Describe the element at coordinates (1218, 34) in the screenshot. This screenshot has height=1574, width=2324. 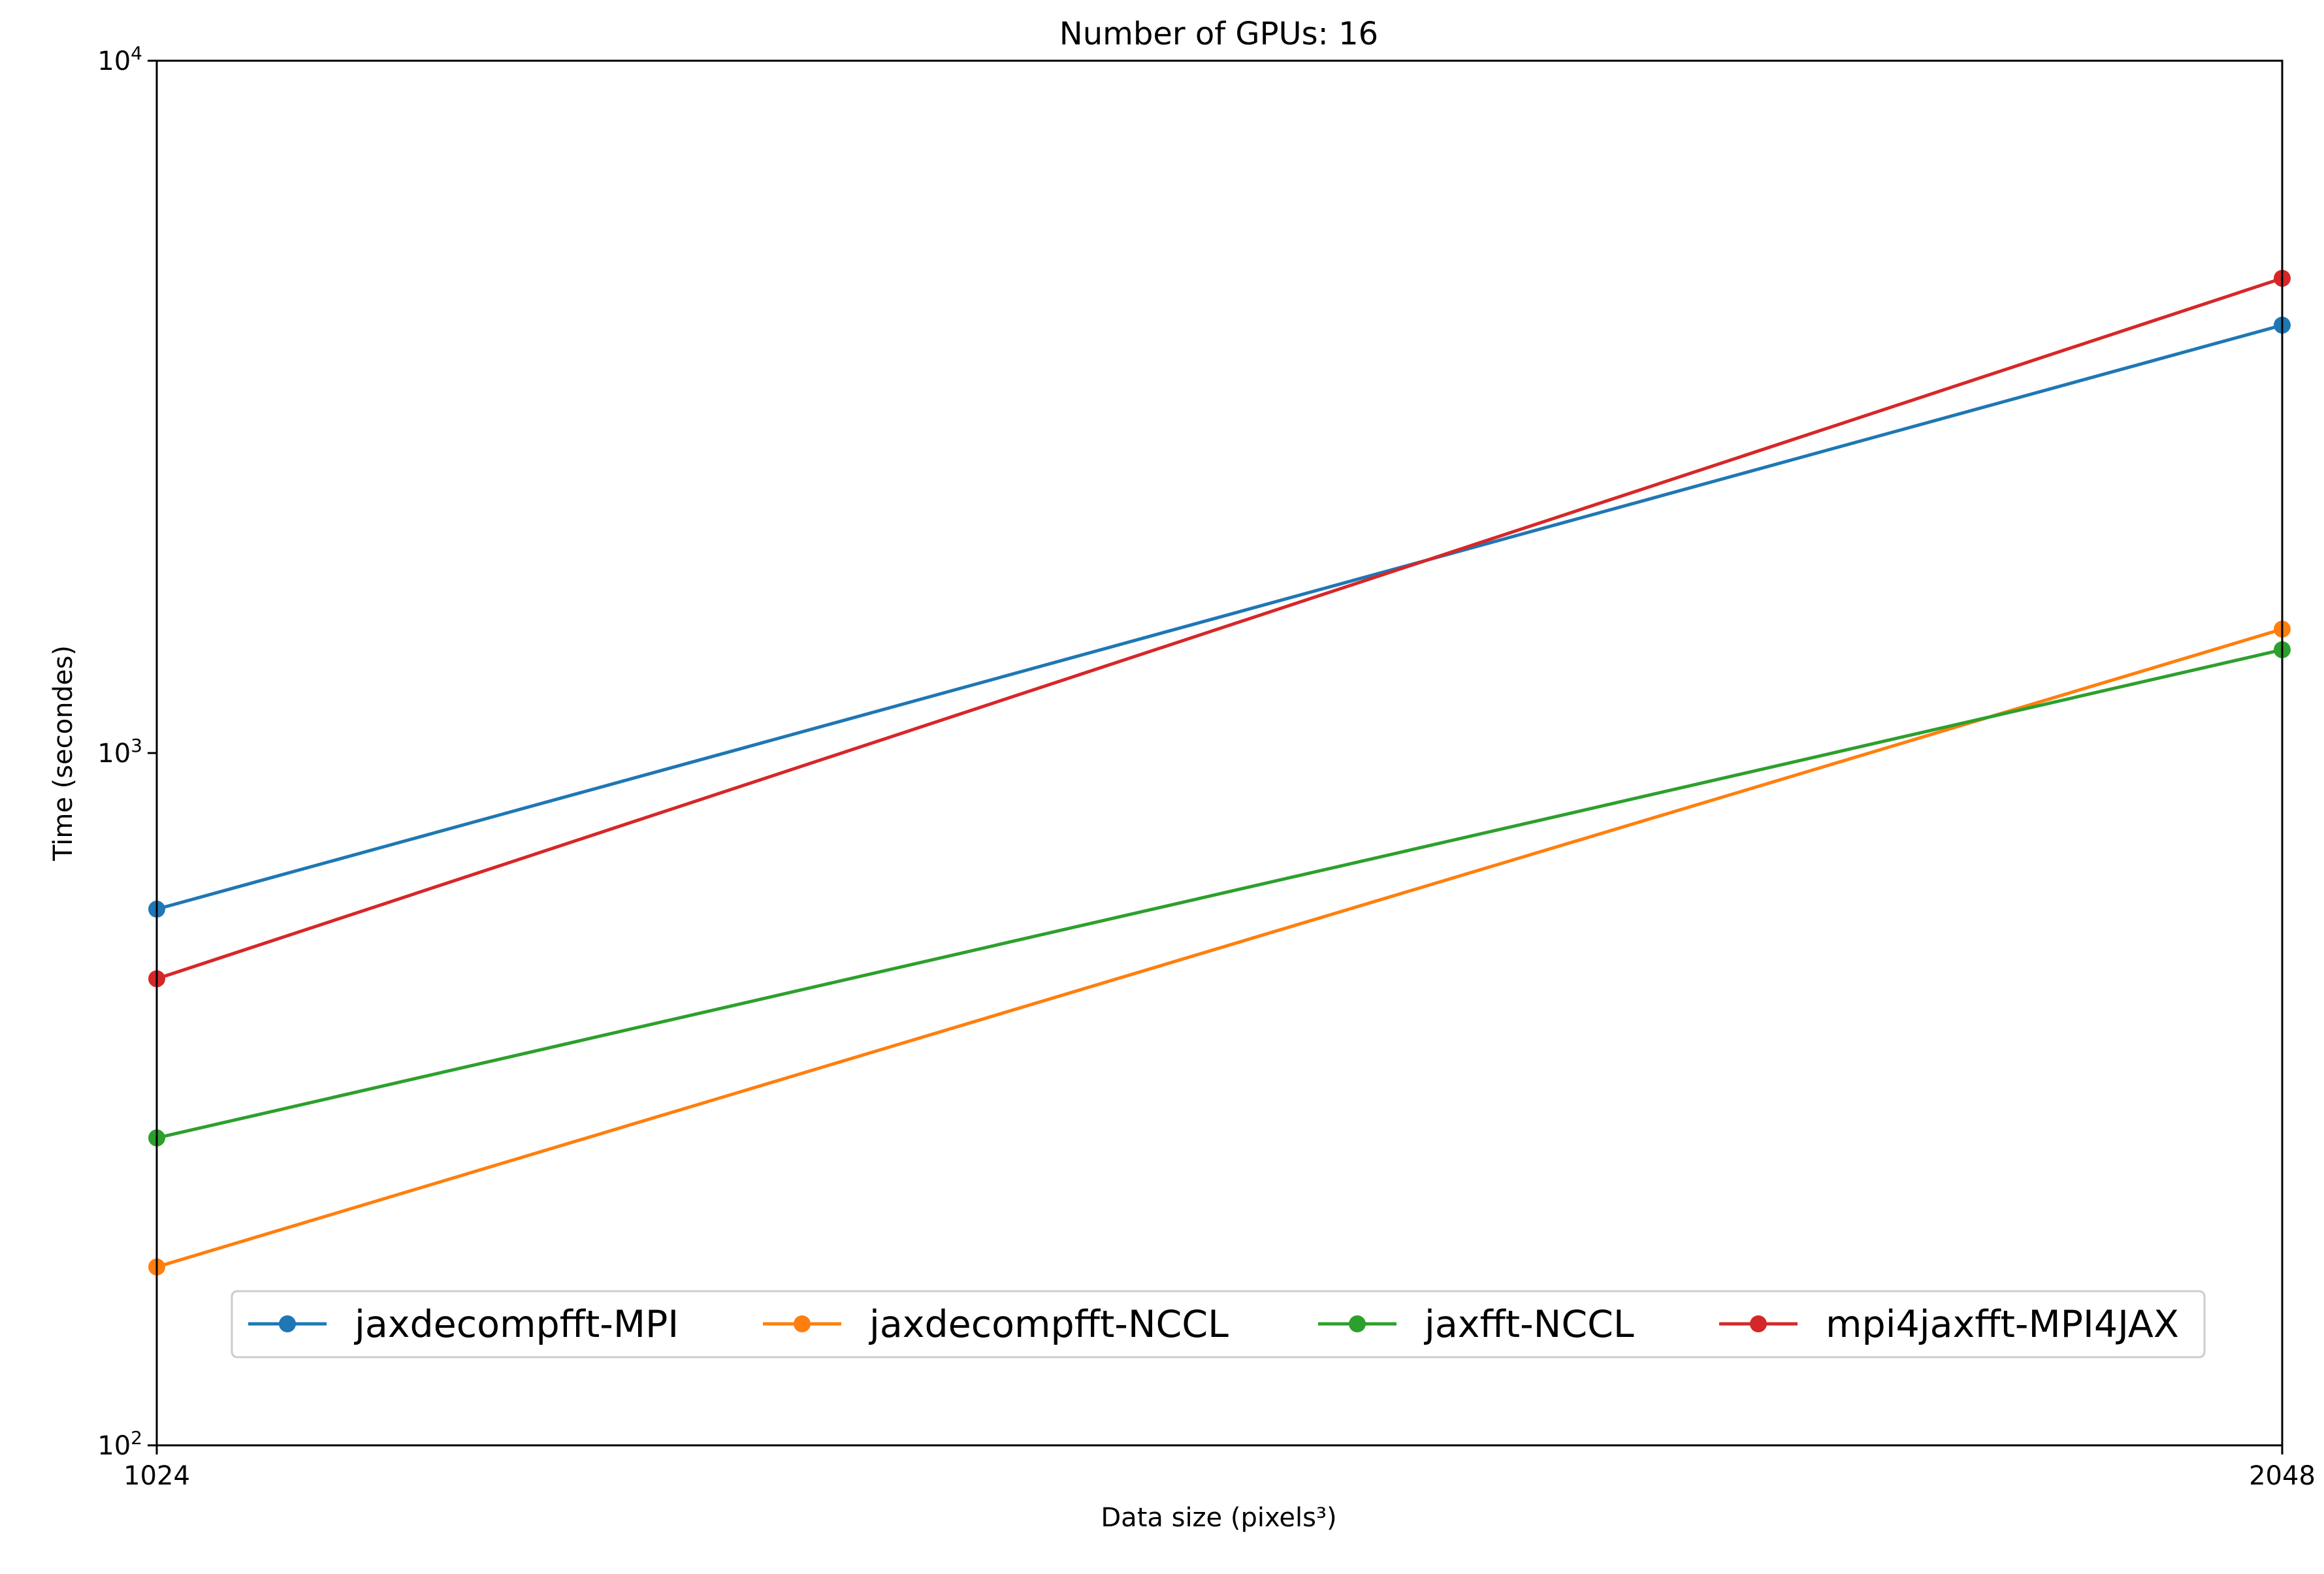
I see `chart-title: Number of GPUs: 16` at that location.